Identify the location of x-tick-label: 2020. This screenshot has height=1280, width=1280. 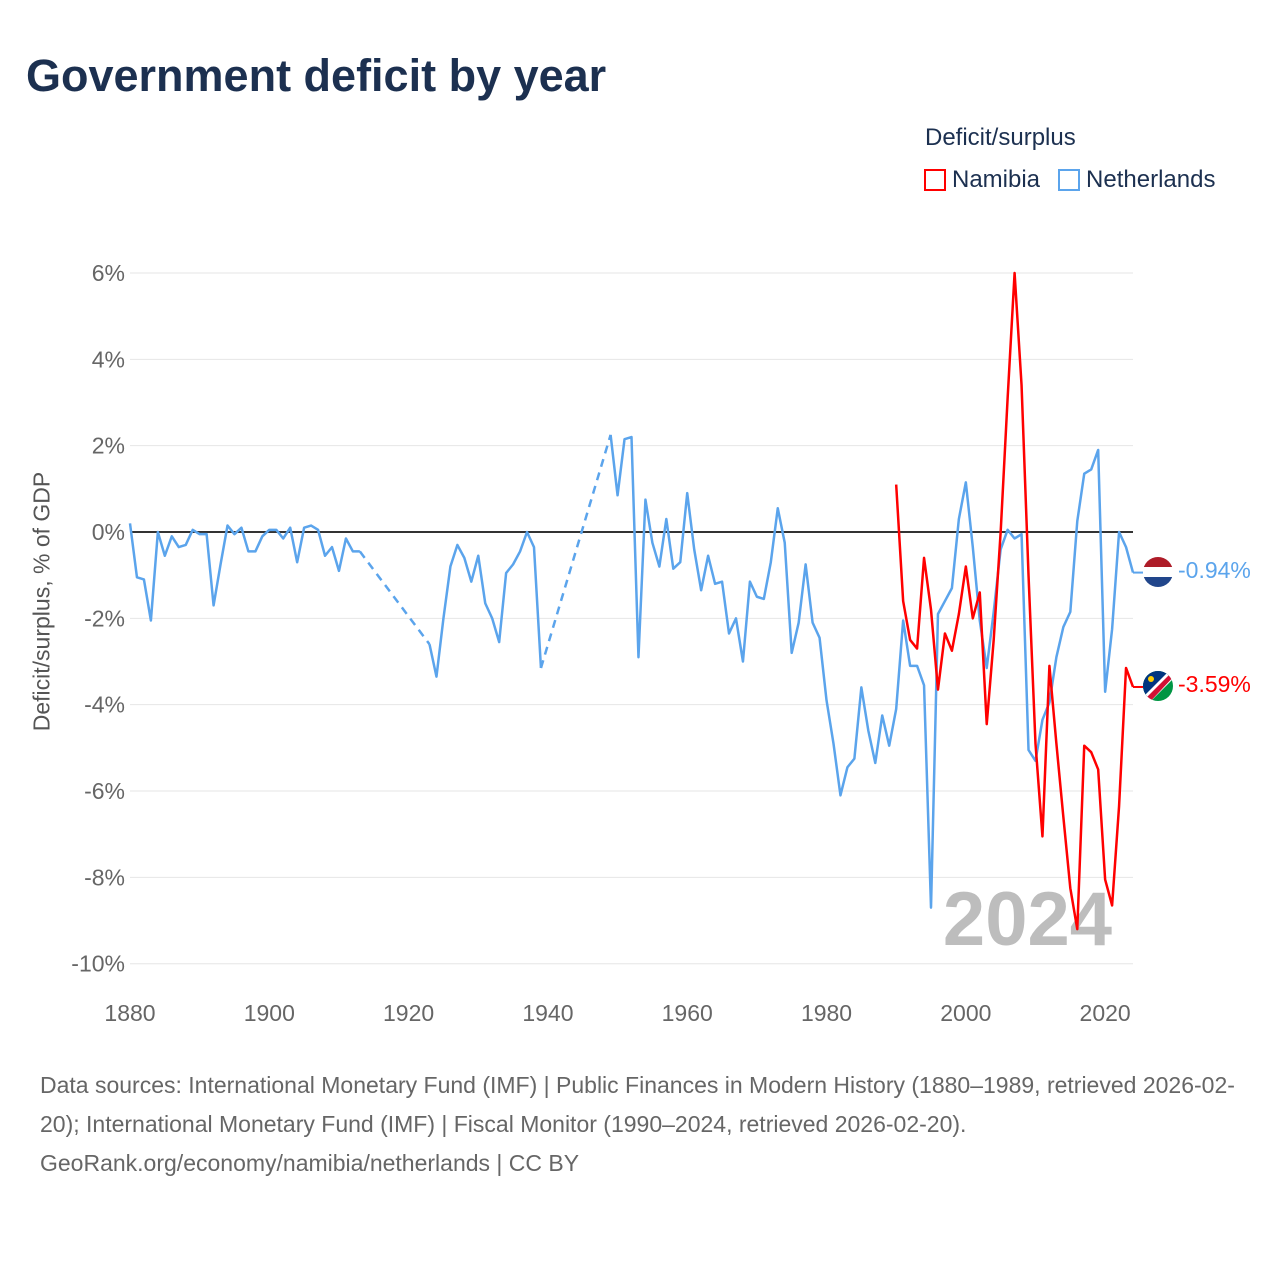
(1105, 1013).